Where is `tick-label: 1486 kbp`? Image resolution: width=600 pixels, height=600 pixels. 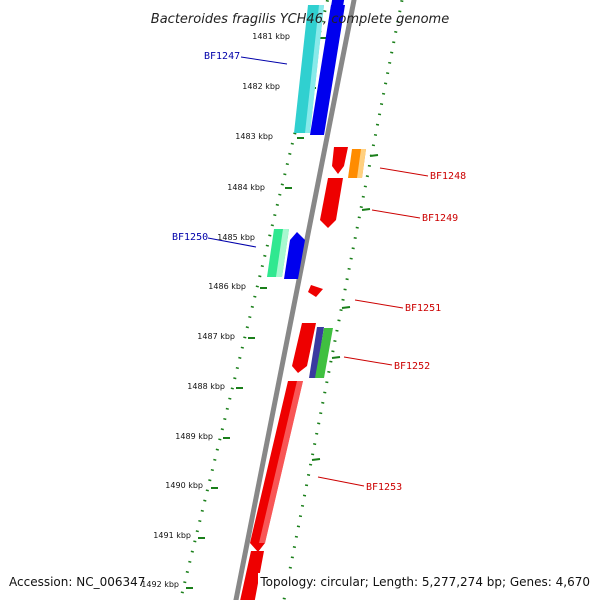
tick-label: 1486 kbp is located at coordinates (227, 286).